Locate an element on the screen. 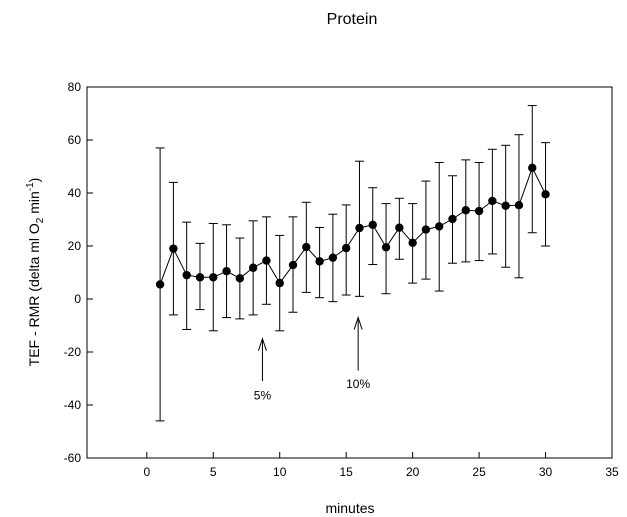  y-tick-label: 20 is located at coordinates (75, 246).